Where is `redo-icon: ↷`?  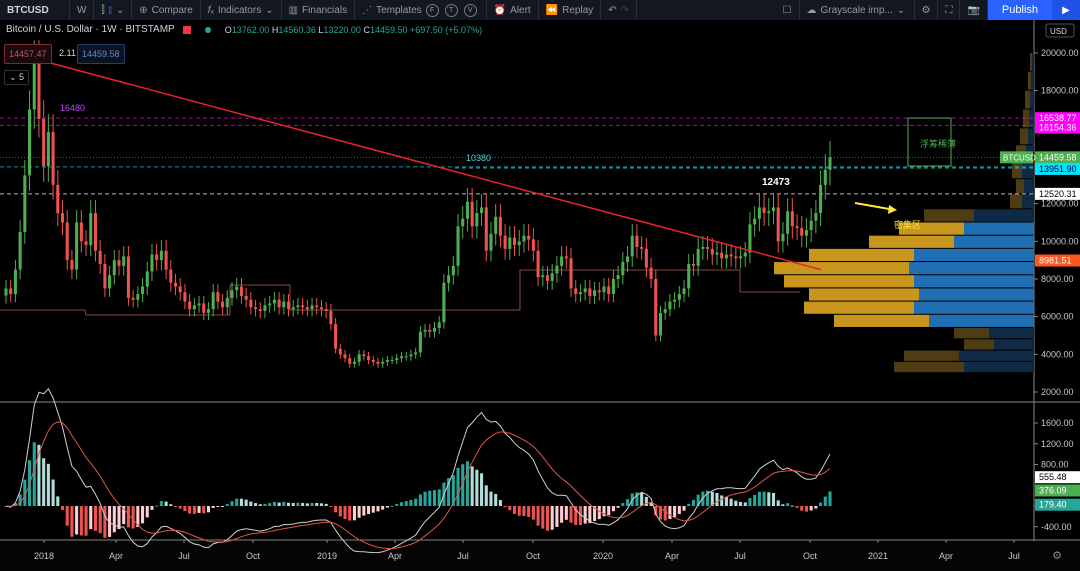
redo-icon: ↷ is located at coordinates (625, 10).